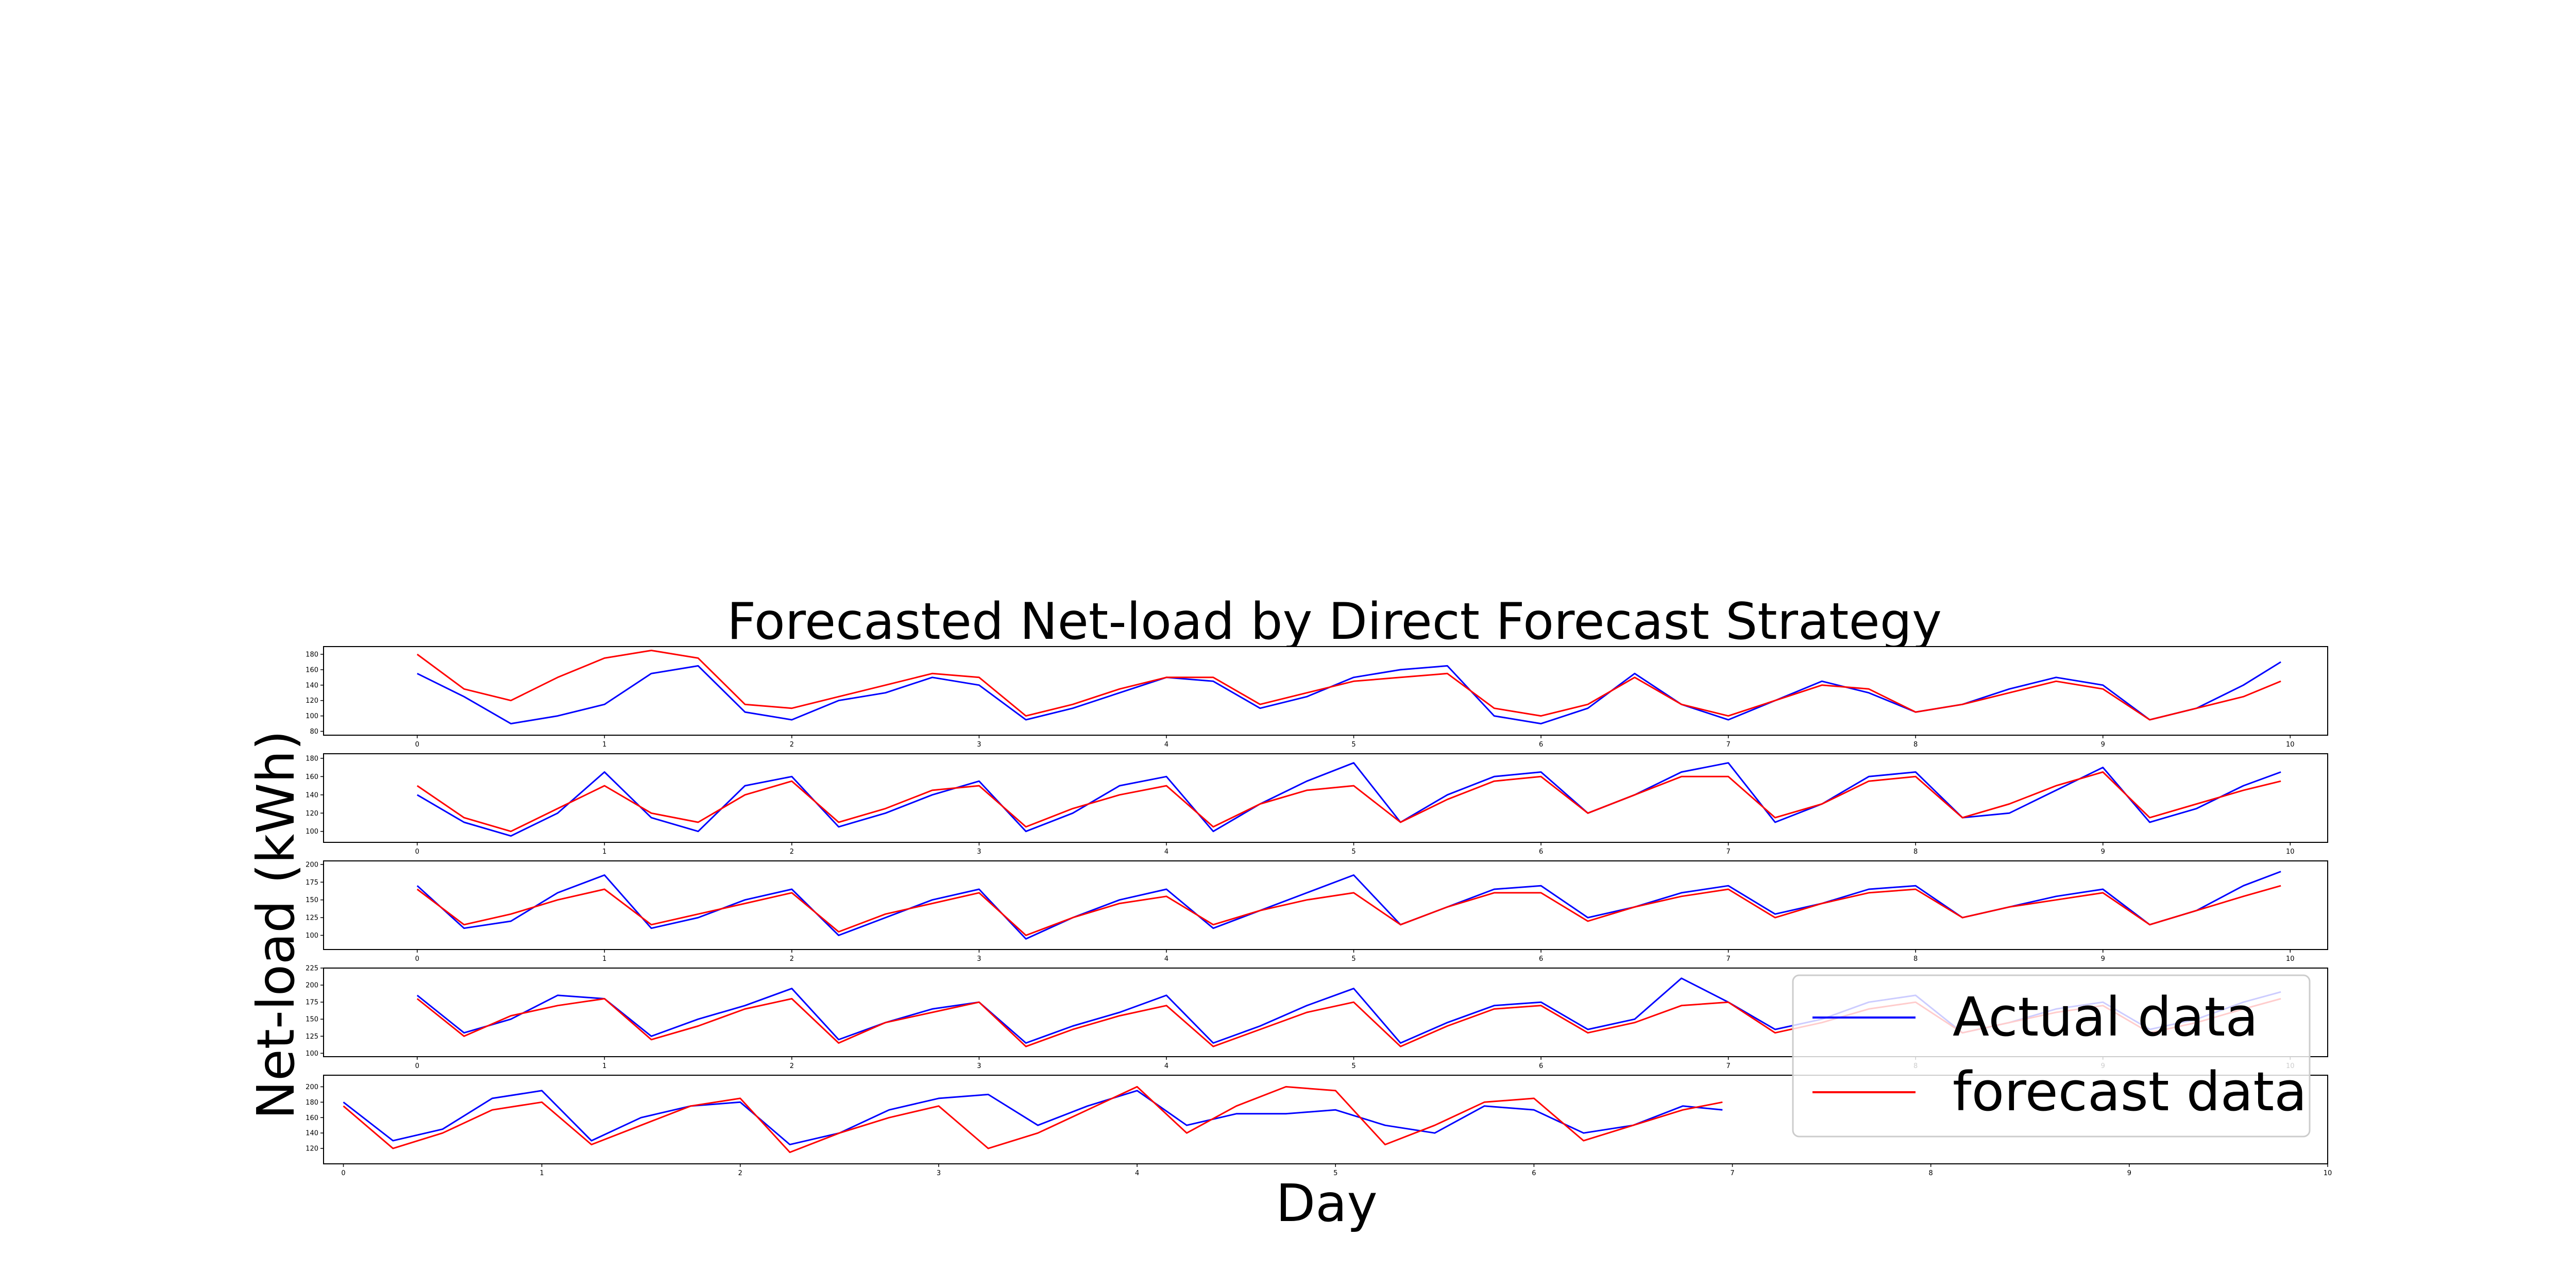 Image resolution: width=2576 pixels, height=1288 pixels. I want to click on legend: Actual data forecast data, so click(2051, 1056).